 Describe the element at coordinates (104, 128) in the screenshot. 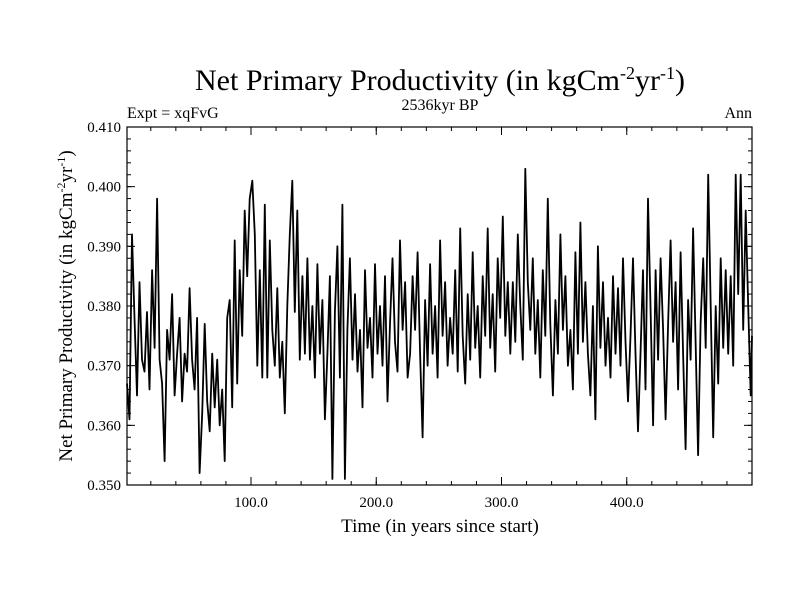

I see `y-tick-label: 0.410` at that location.